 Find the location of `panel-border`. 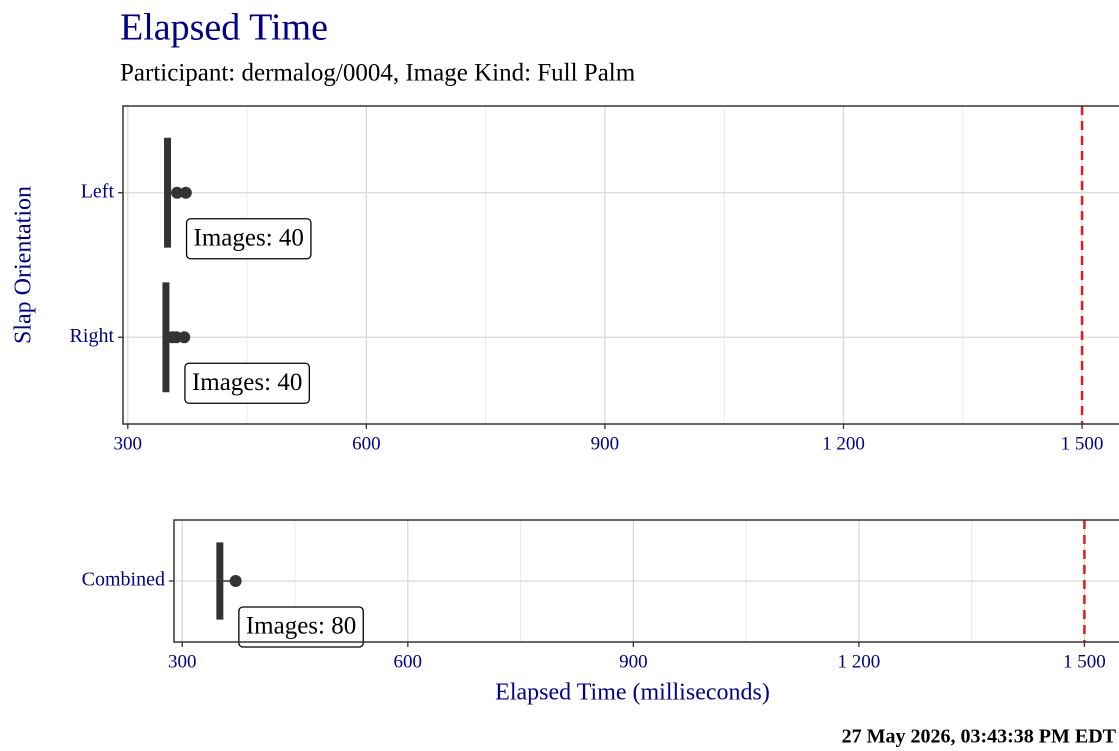

panel-border is located at coordinates (646, 581).